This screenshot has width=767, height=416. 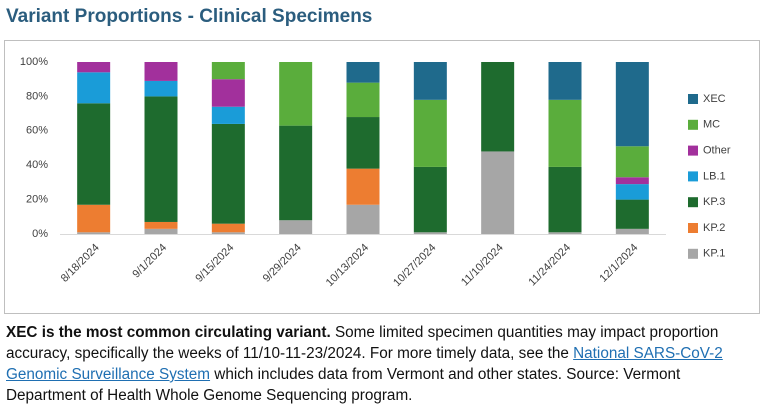 What do you see at coordinates (618, 263) in the screenshot?
I see `x-tick-label: 12/1/2024` at bounding box center [618, 263].